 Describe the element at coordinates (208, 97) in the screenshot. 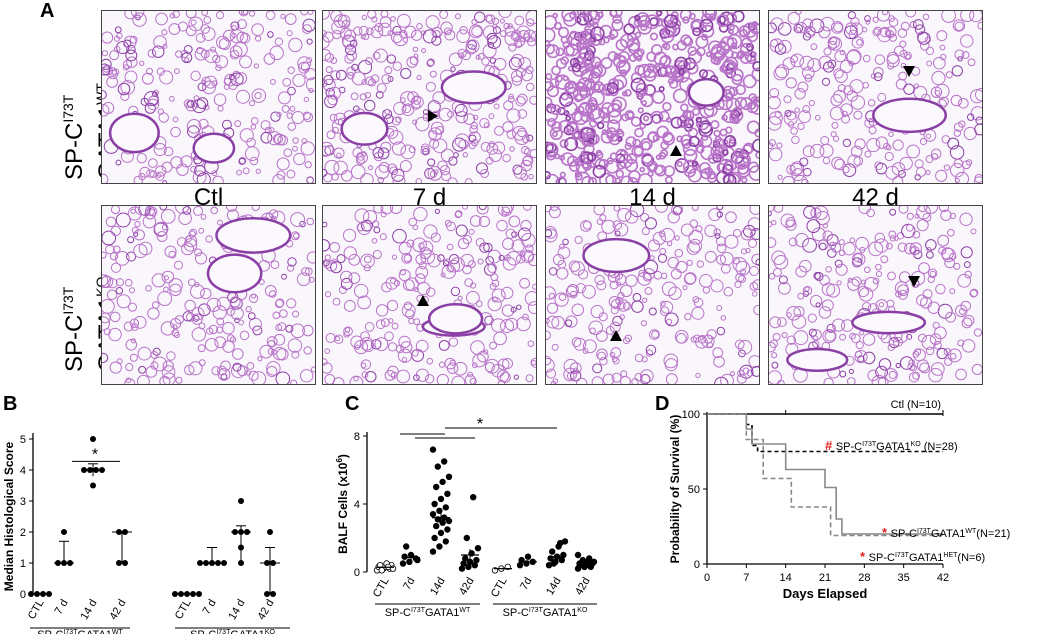

I see `histology-image-wt-ctl` at that location.